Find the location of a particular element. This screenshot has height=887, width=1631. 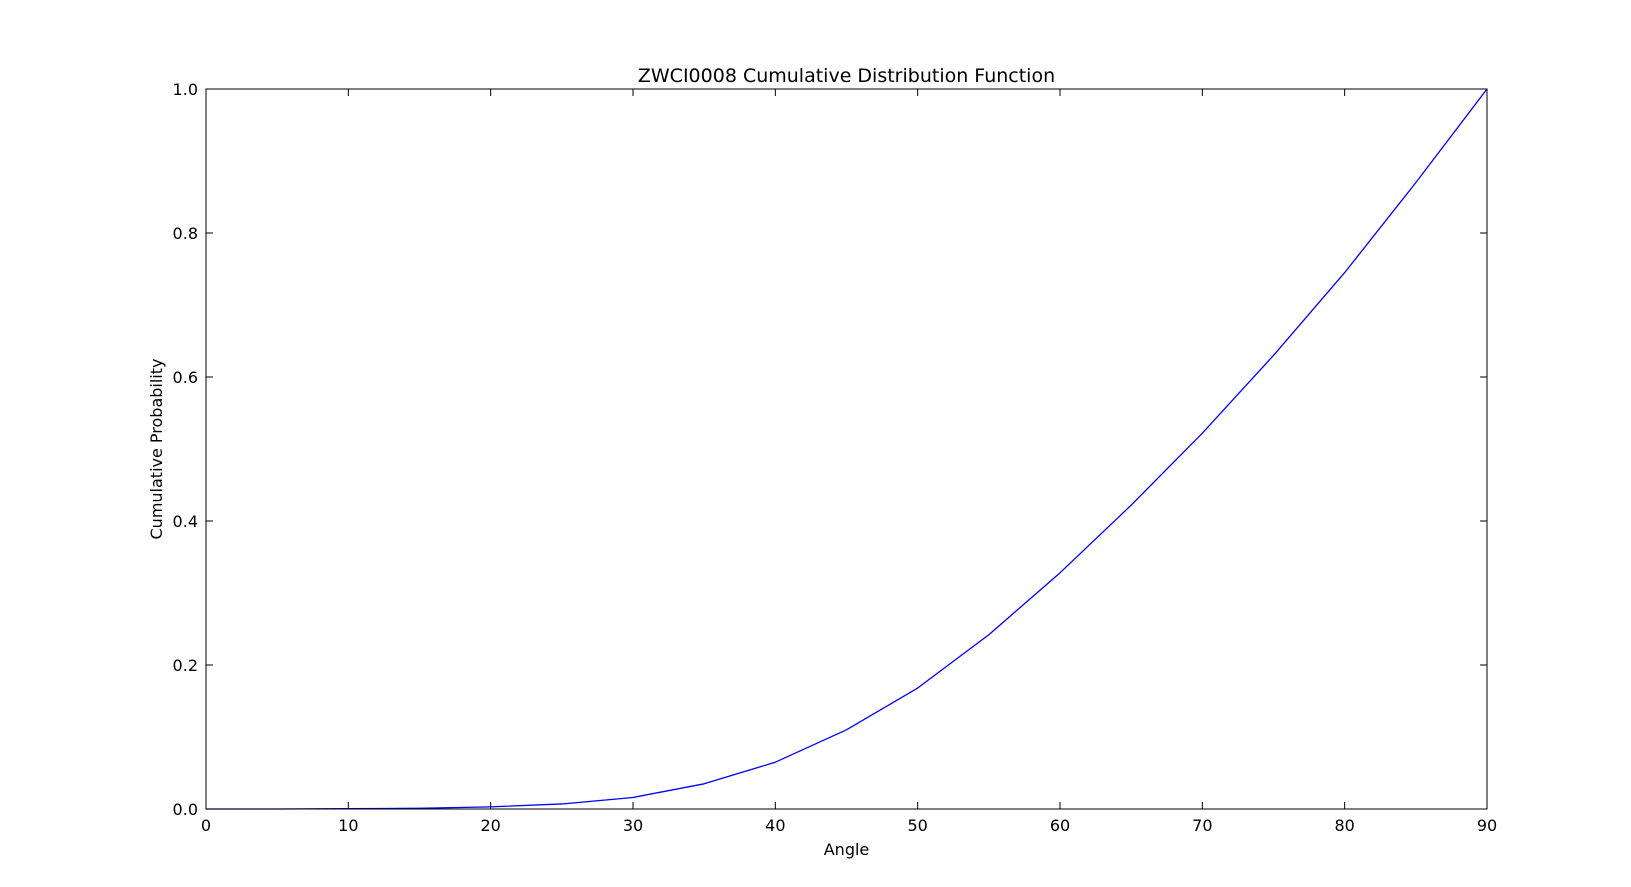

y-tick-label: 0.6 is located at coordinates (185, 377).